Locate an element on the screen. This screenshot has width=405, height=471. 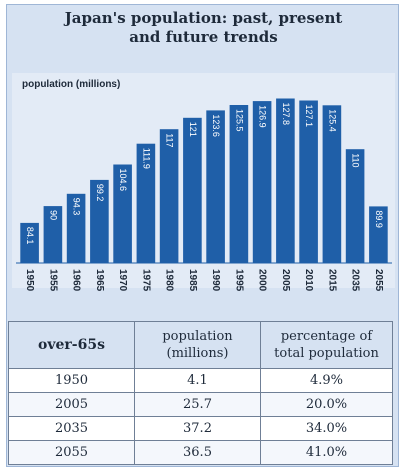
x-tick-label-1980: 1980 is located at coordinates (168, 280).